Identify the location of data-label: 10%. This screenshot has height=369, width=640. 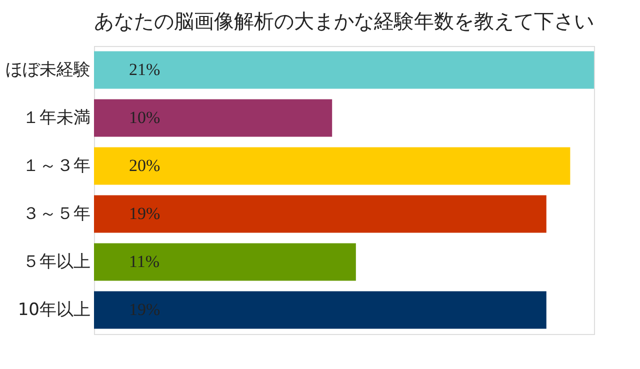
(144, 117).